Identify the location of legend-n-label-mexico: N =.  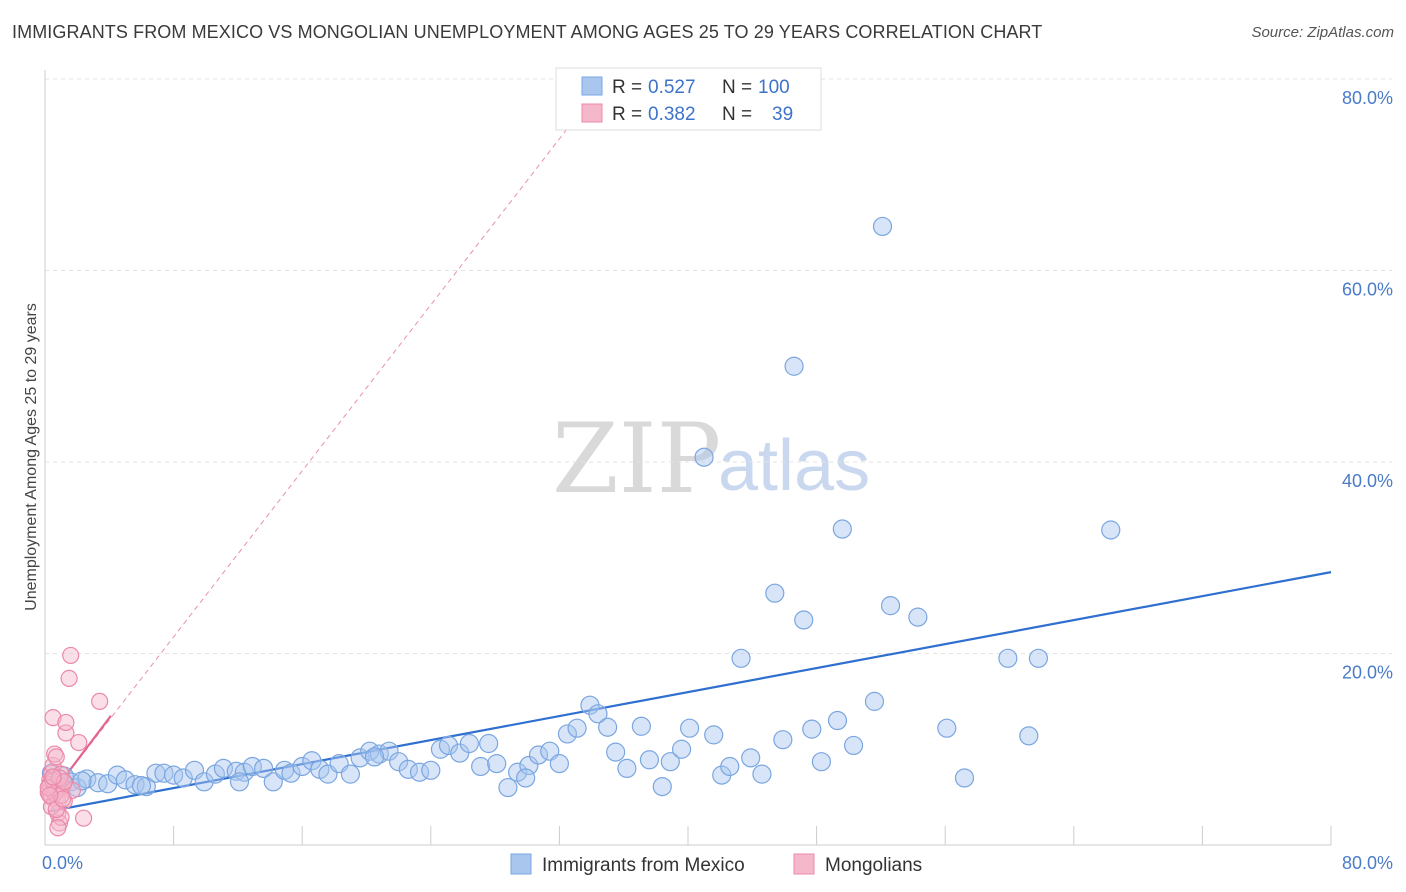
(737, 87).